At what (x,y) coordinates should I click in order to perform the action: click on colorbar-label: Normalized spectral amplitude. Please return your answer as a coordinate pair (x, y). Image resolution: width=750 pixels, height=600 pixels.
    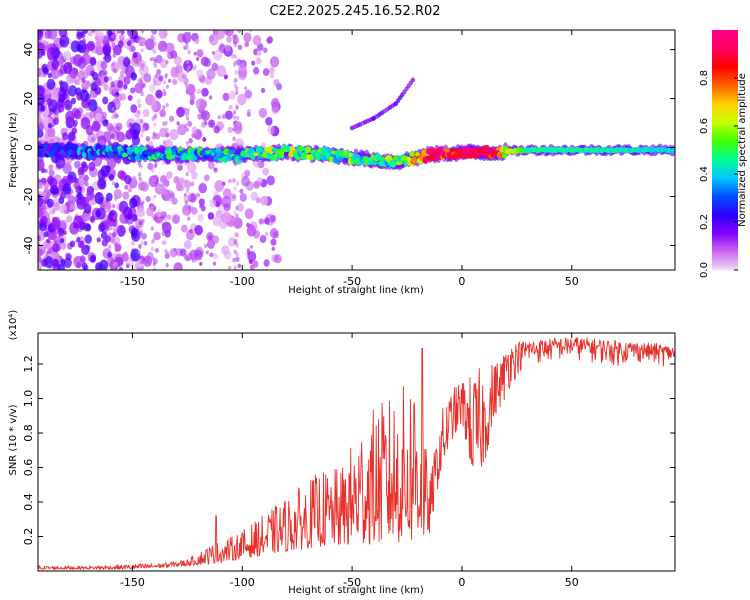
    Looking at the image, I should click on (742, 150).